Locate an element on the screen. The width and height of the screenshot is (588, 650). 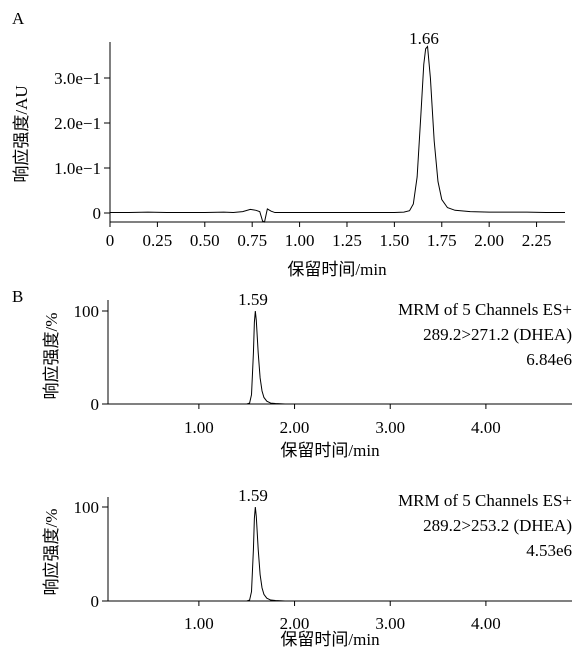
panel-b-top-peak-label: 1.59 is located at coordinates (253, 299).